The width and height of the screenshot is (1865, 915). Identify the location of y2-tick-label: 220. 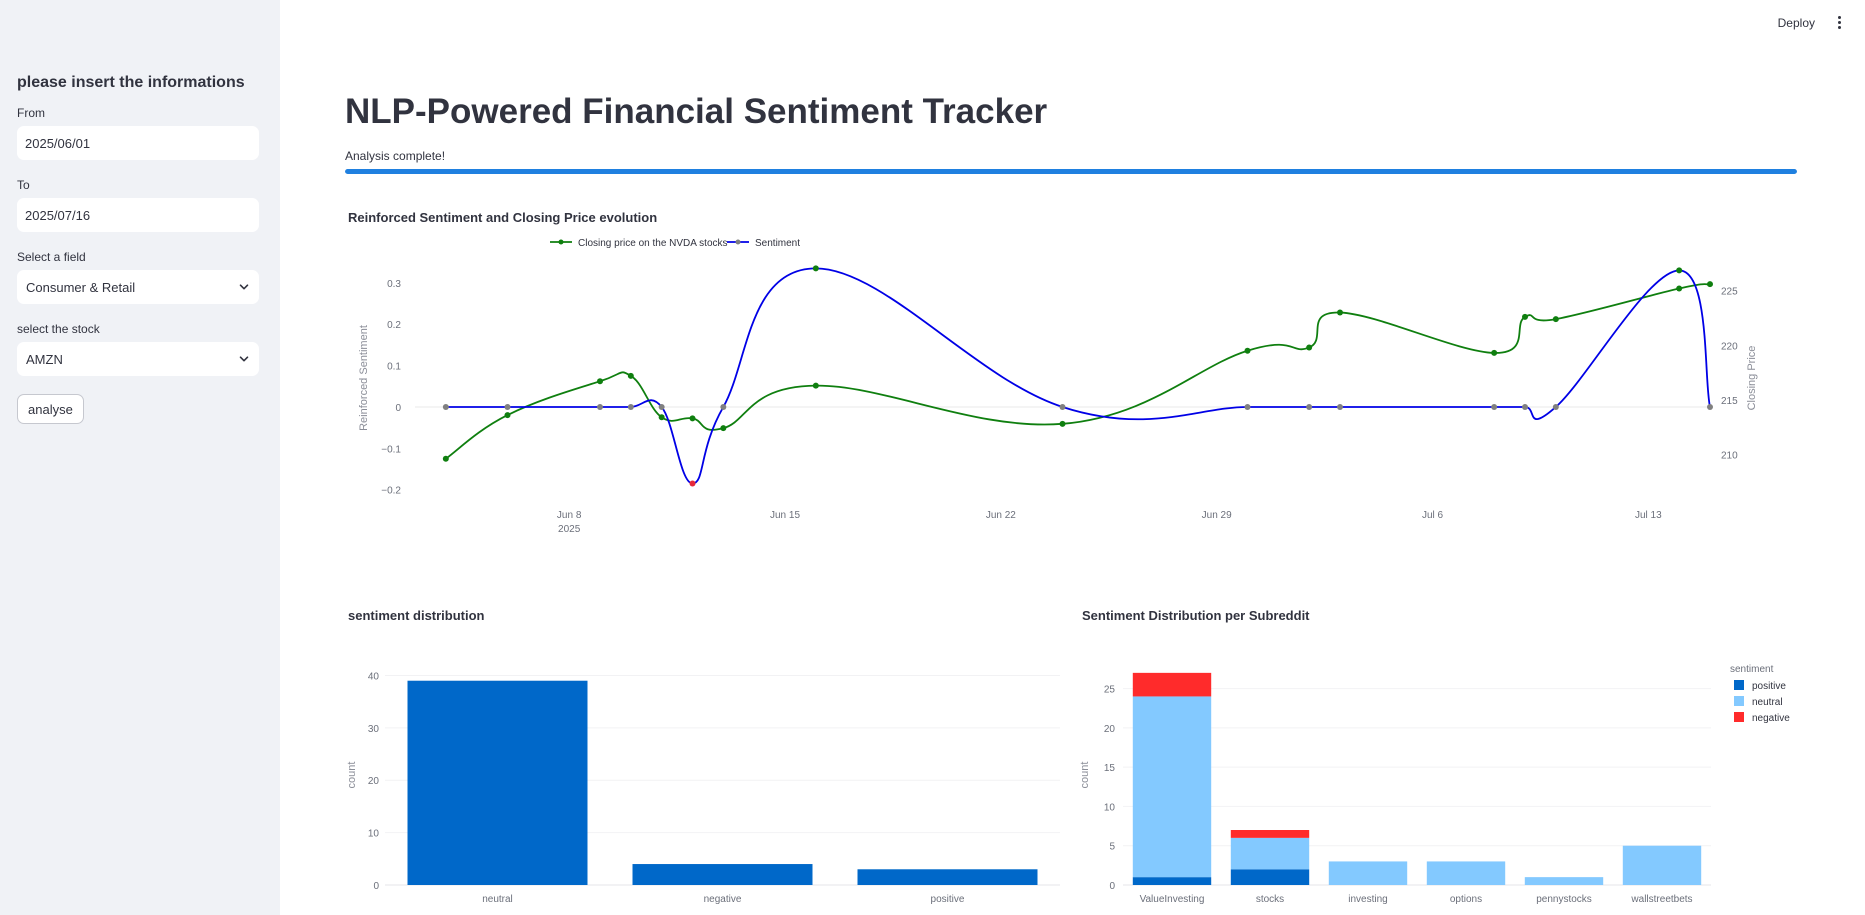
(1729, 346).